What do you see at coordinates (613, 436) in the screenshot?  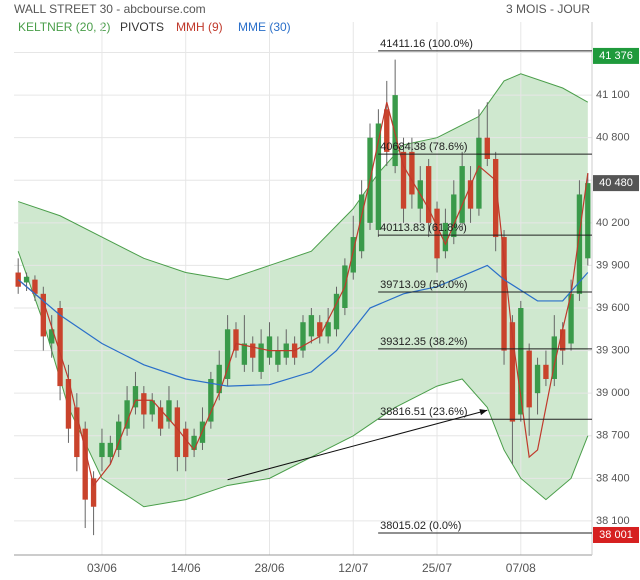 I see `y-tick-label: 38 700` at bounding box center [613, 436].